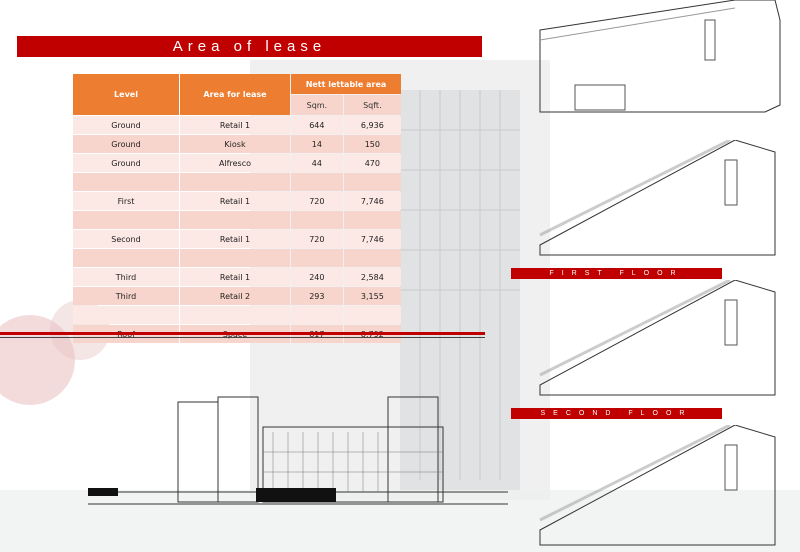 The height and width of the screenshot is (552, 800). I want to click on first-floor-plan, so click(657, 198).